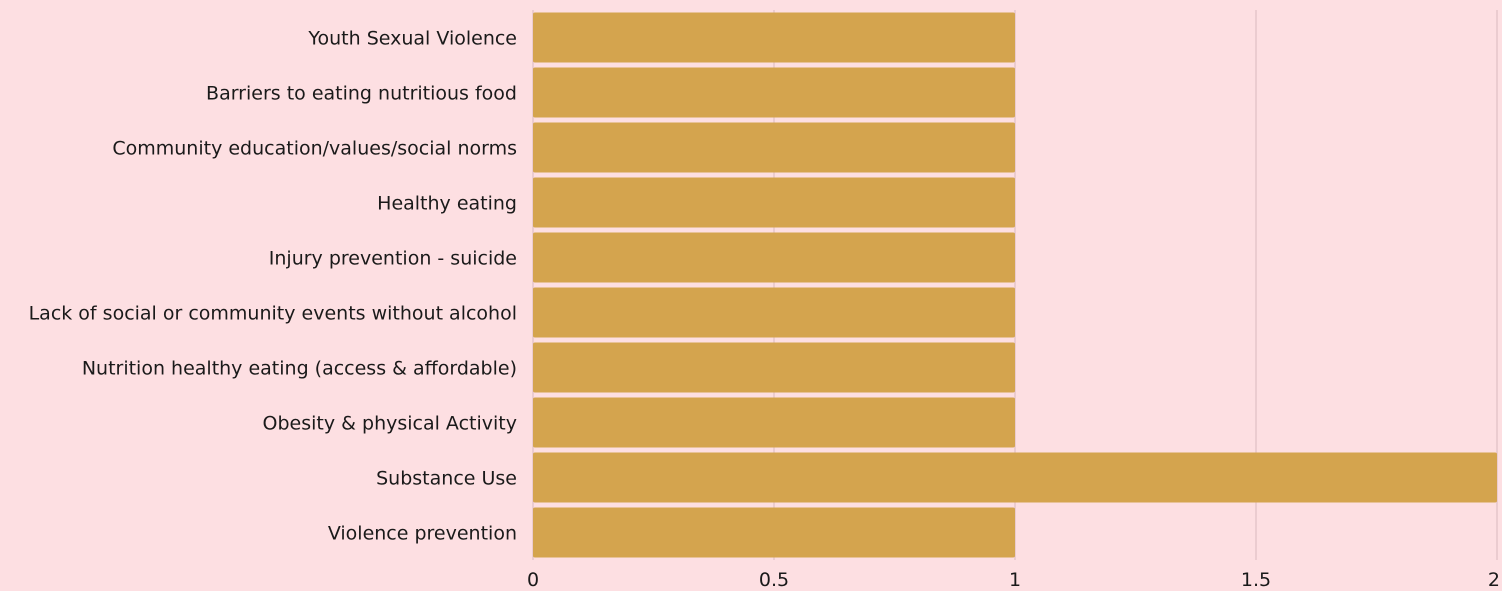  What do you see at coordinates (446, 479) in the screenshot?
I see `category-label: Substance Use` at bounding box center [446, 479].